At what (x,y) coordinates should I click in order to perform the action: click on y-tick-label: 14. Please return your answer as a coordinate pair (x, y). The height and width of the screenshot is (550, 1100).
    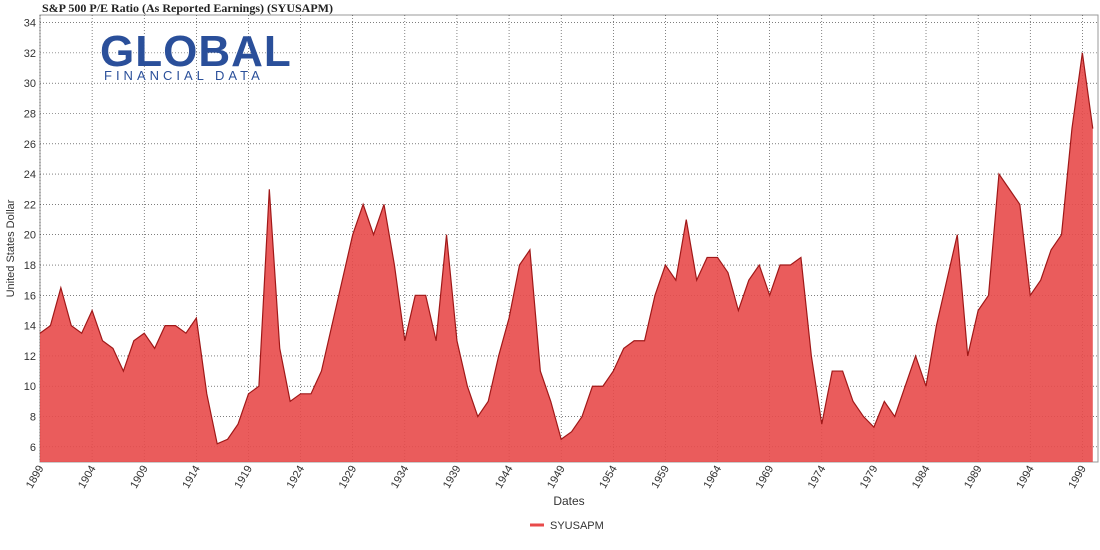
    Looking at the image, I should click on (30, 327).